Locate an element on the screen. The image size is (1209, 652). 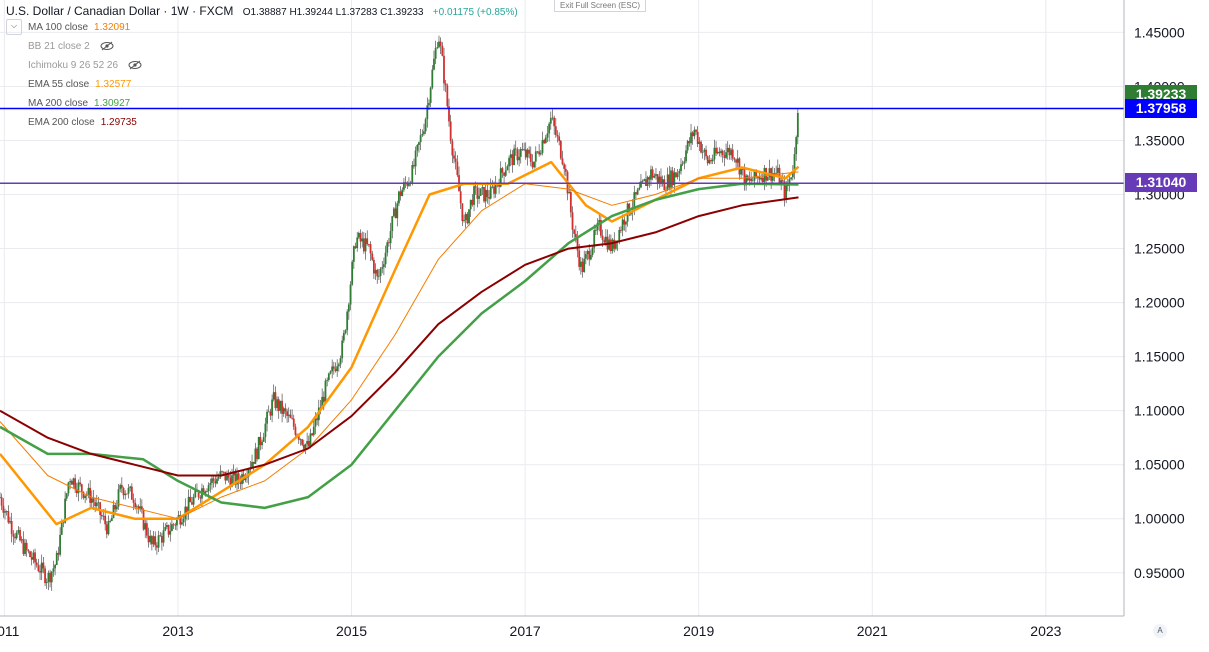
auto-scale-button: A is located at coordinates (1160, 631).